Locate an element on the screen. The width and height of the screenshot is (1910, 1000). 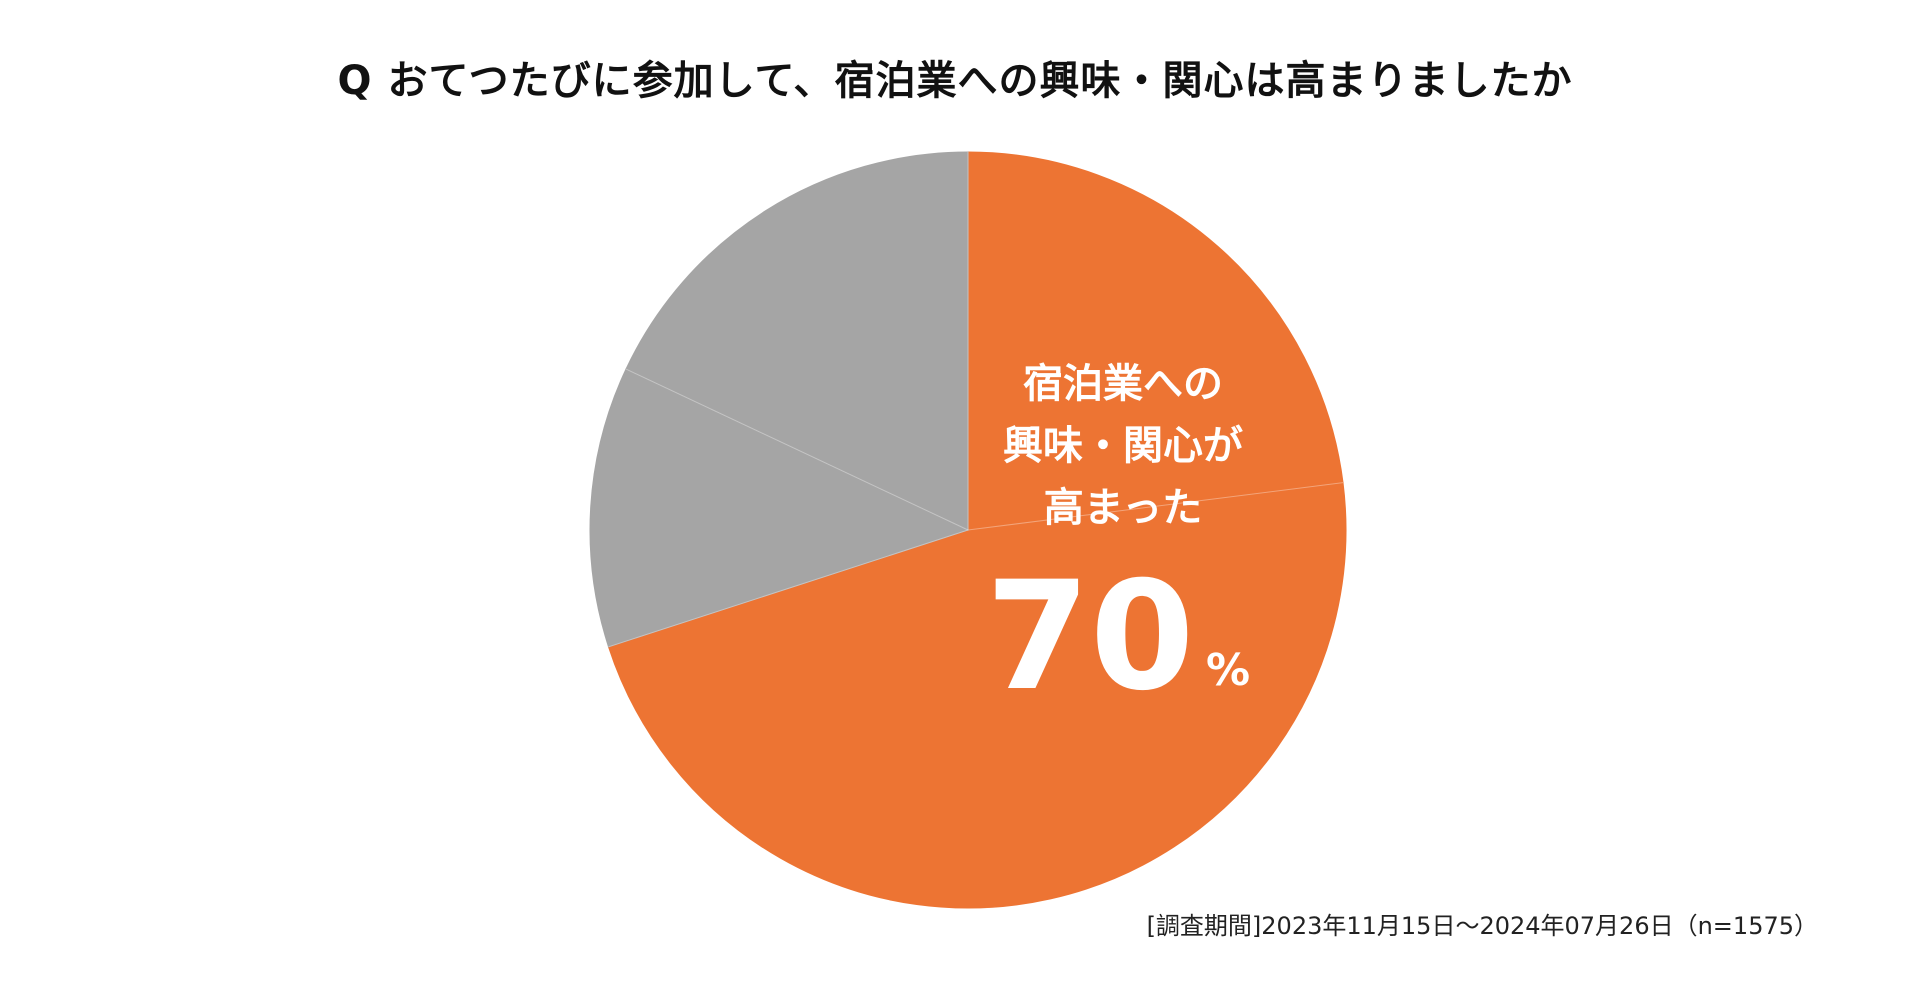
callout-value: 70 is located at coordinates (1090, 637).